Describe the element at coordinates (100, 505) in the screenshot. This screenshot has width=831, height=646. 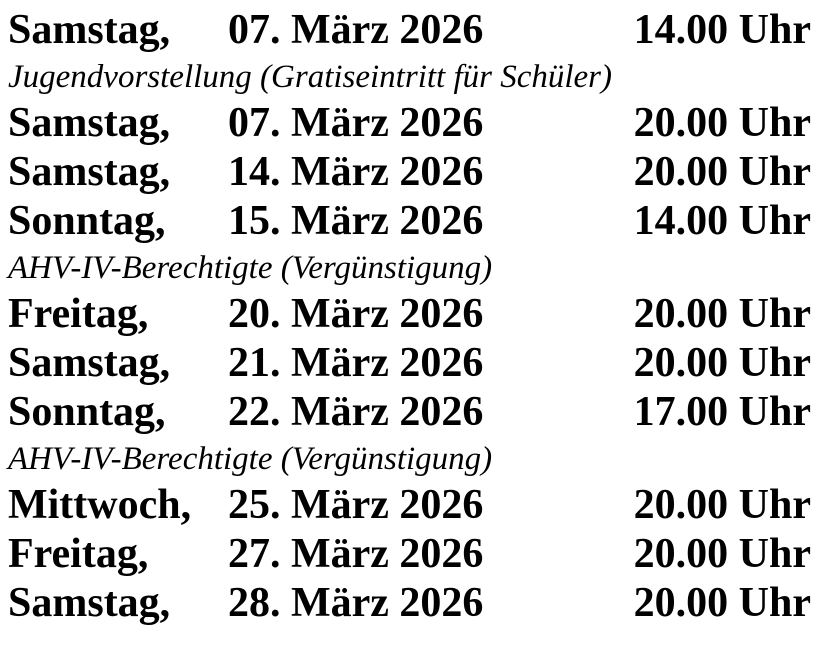
I see `day-label: Mittwoch,` at that location.